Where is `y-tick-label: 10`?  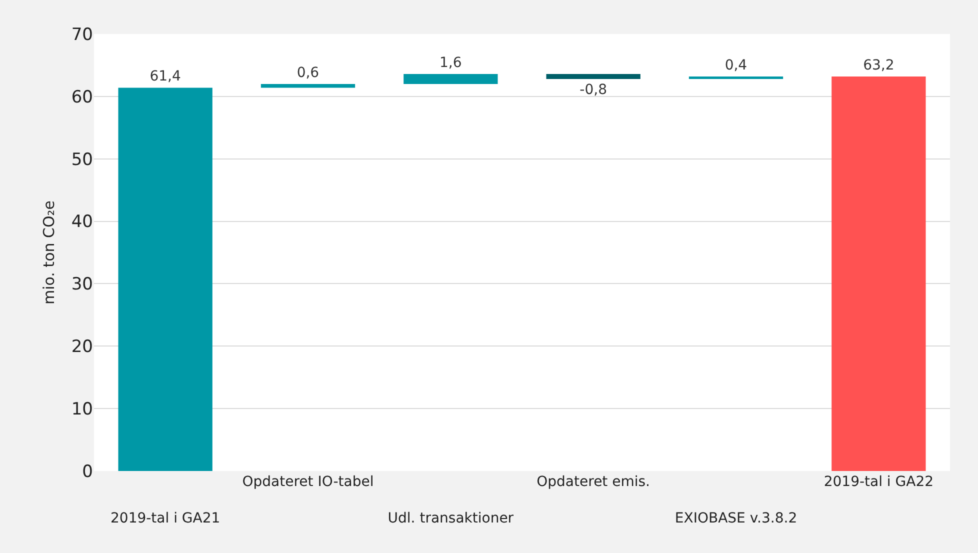 y-tick-label: 10 is located at coordinates (82, 410).